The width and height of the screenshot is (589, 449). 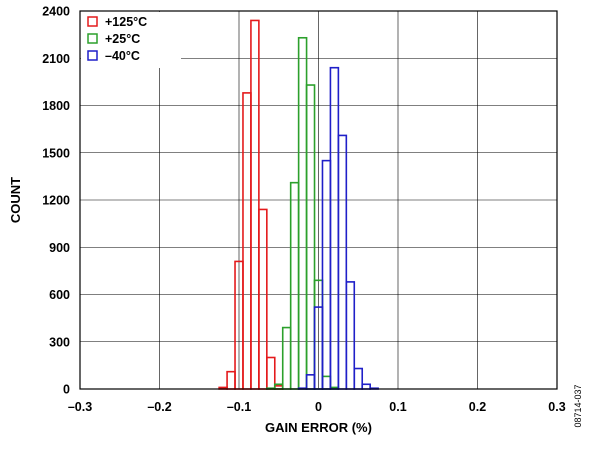 I want to click on y-tick-label: 300, so click(x=59, y=342).